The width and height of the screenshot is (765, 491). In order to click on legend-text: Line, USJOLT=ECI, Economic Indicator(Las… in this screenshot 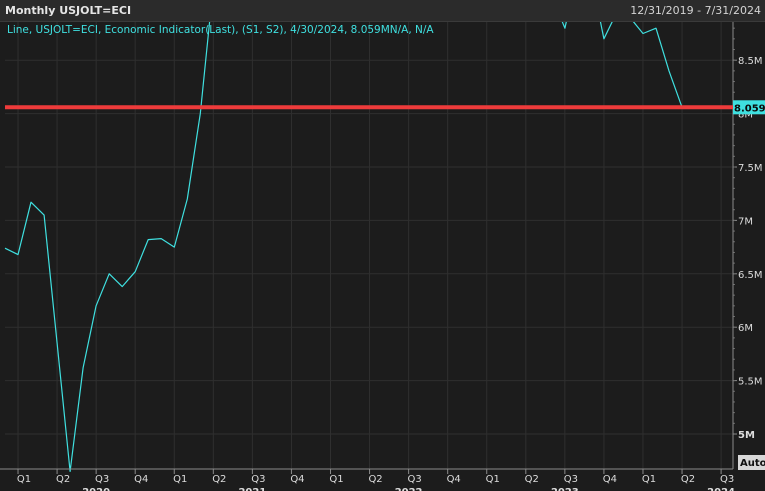, I will do `click(220, 30)`.